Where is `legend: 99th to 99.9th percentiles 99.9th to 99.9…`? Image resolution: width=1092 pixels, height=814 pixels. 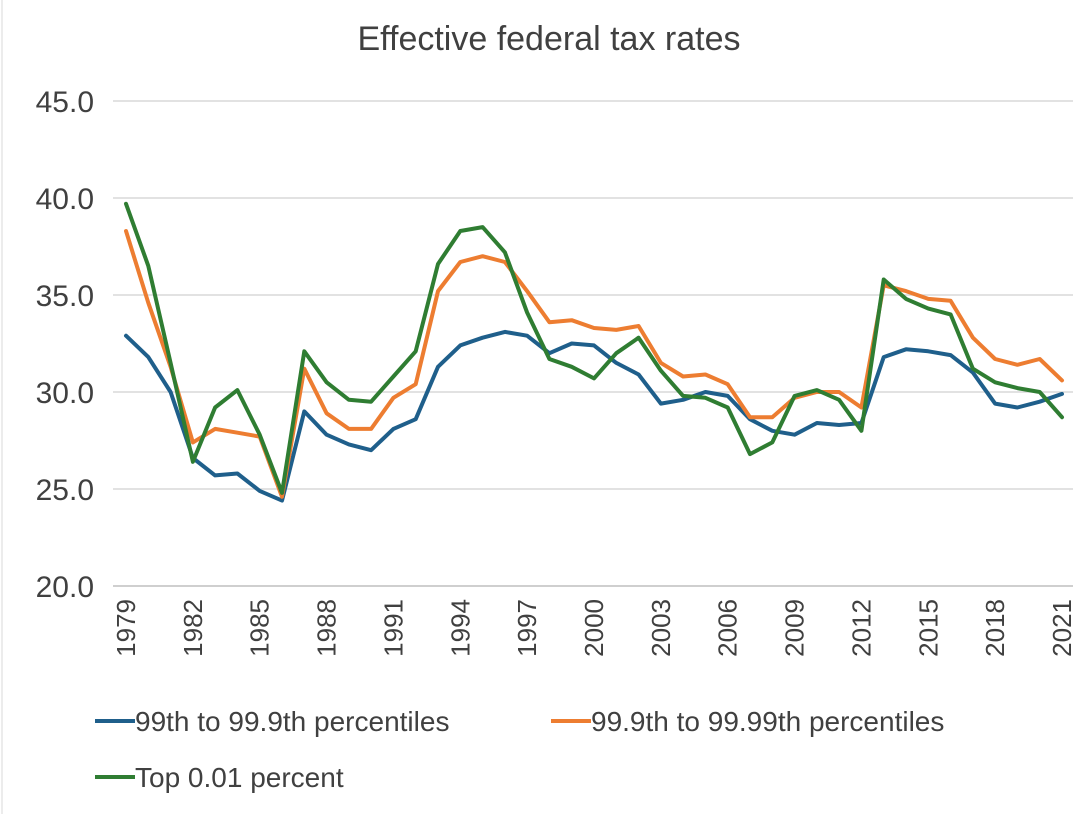
legend: 99th to 99.9th percentiles 99.9th to 99.9… is located at coordinates (519, 749).